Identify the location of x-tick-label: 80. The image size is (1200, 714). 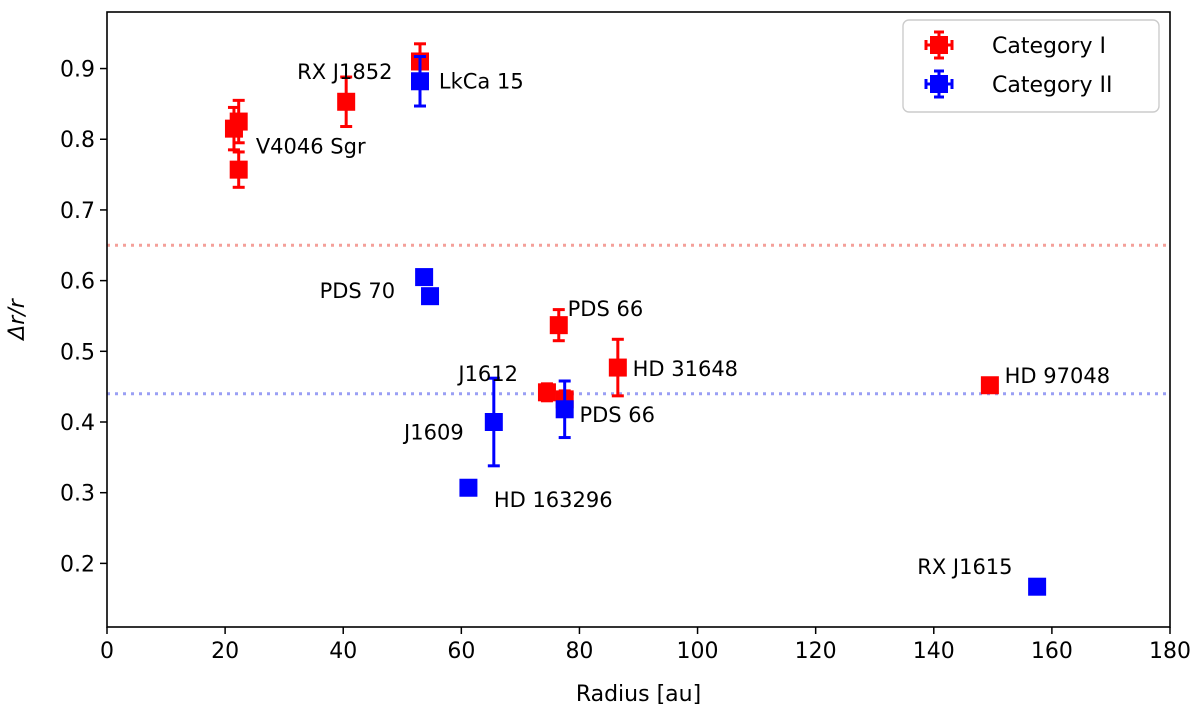
(579, 651).